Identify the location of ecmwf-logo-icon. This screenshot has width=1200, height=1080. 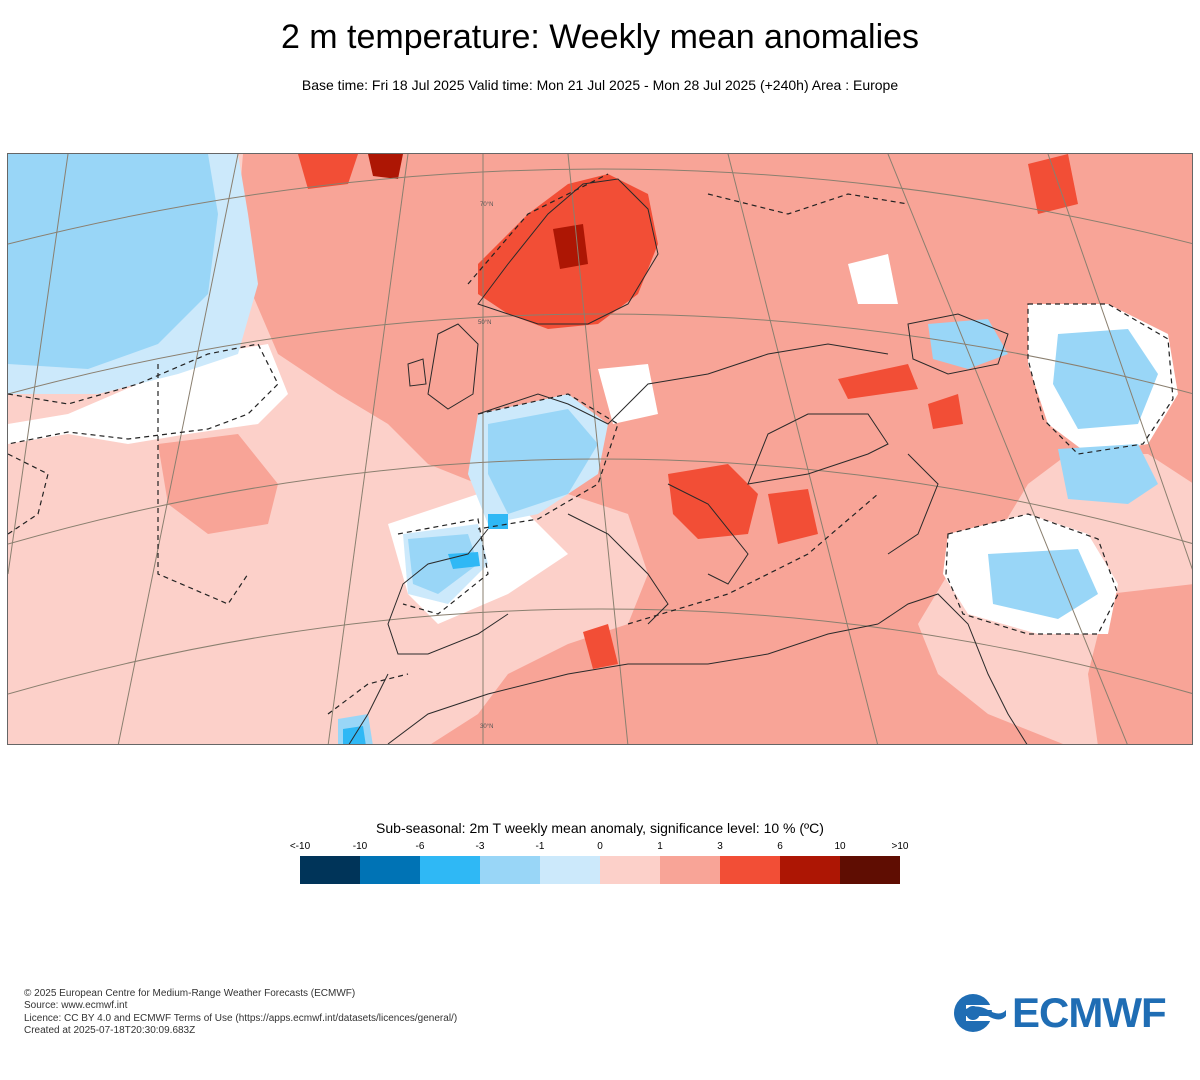
(980, 1013).